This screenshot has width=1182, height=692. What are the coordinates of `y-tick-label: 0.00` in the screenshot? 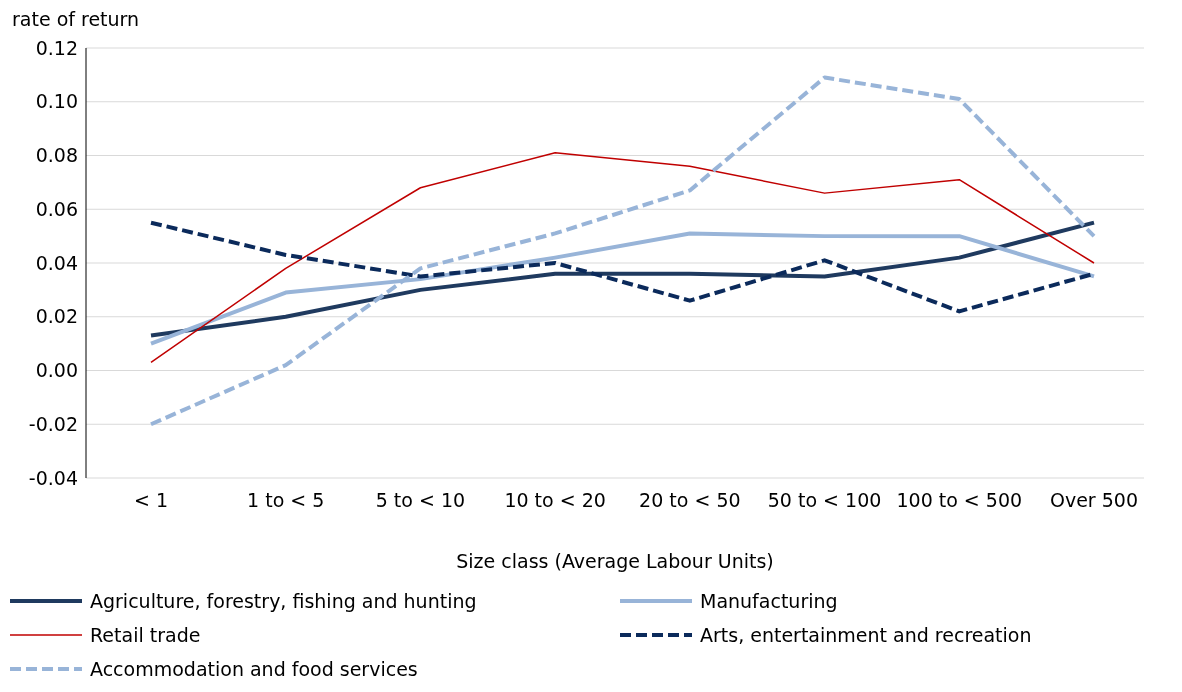 It's located at (56, 370).